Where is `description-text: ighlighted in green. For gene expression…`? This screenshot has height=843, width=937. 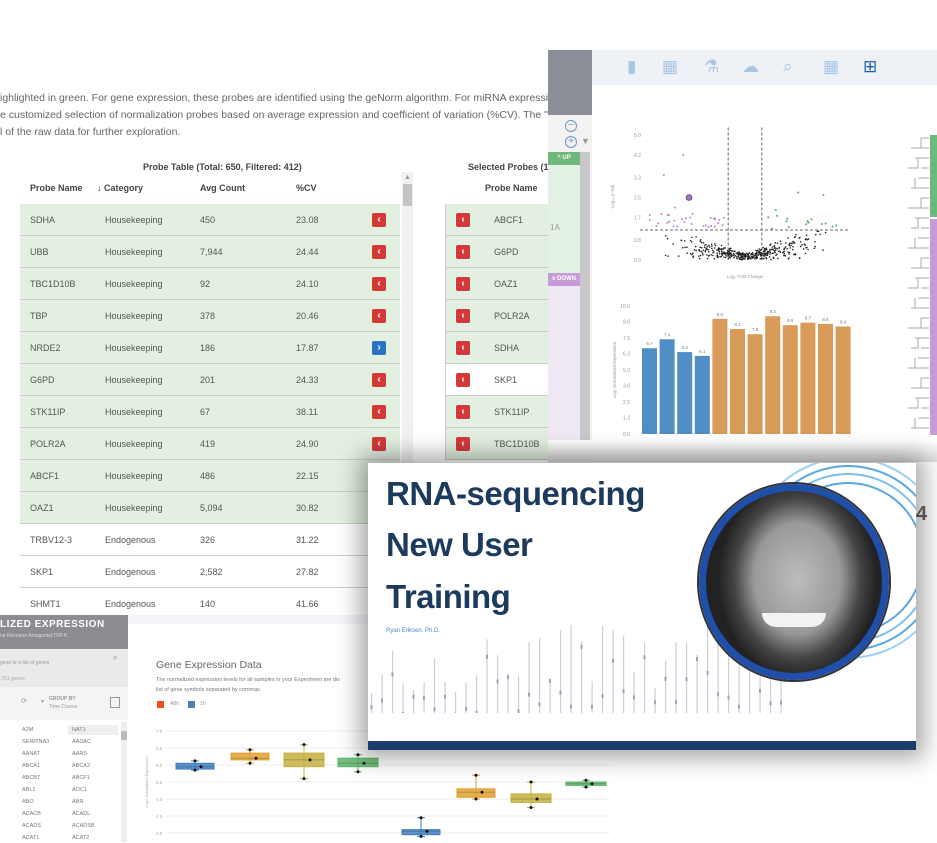 description-text: ighlighted in green. For gene expression… is located at coordinates (295, 115).